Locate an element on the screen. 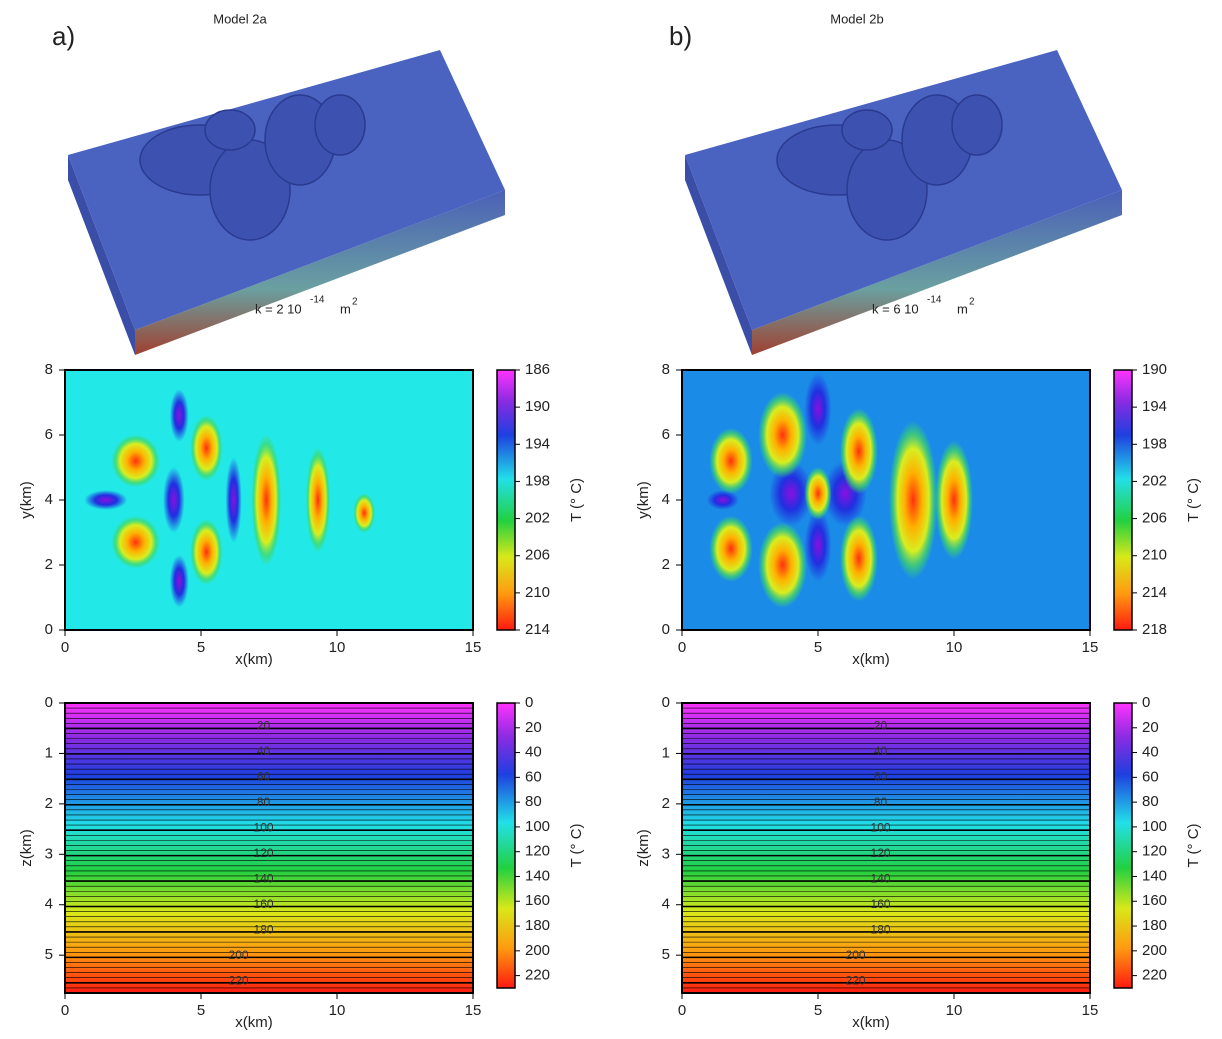  panel-title: Model 2a is located at coordinates (240, 18).